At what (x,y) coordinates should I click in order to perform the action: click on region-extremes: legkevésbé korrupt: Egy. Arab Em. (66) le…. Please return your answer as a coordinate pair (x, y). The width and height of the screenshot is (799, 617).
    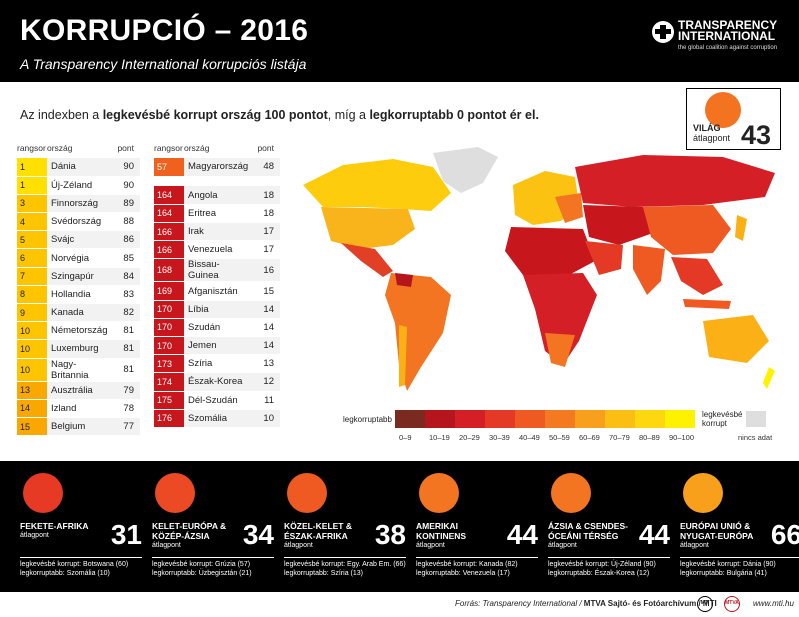
    Looking at the image, I should click on (345, 569).